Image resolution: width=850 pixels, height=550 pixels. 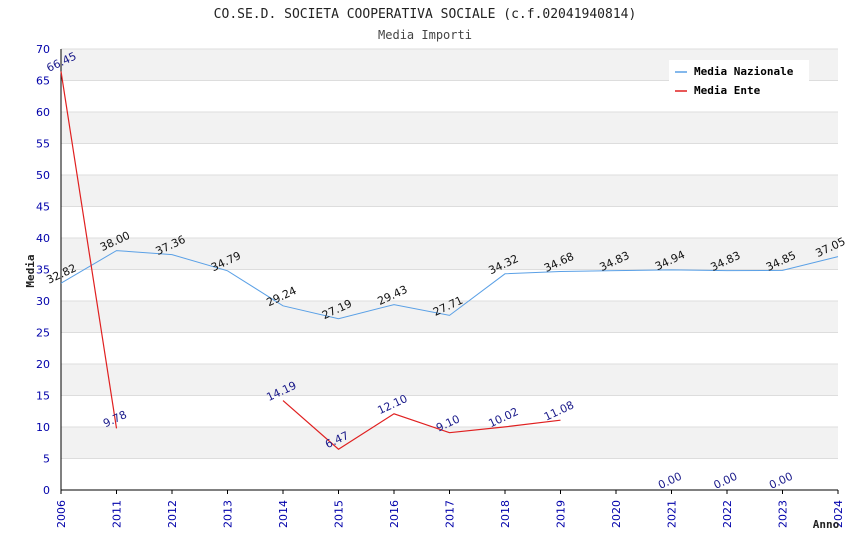 What do you see at coordinates (43, 301) in the screenshot?
I see `y-tick-label: 30` at bounding box center [43, 301].